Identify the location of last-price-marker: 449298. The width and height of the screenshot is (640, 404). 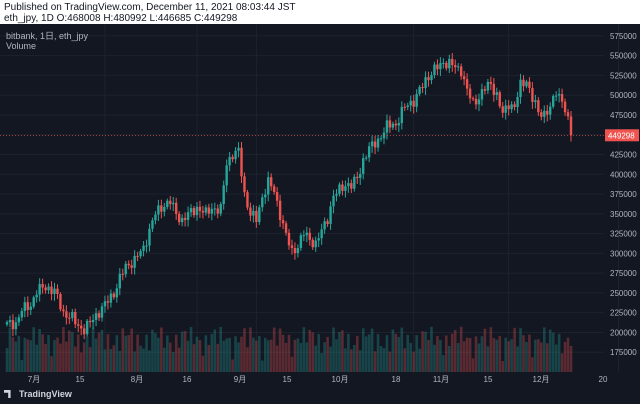
(319, 135).